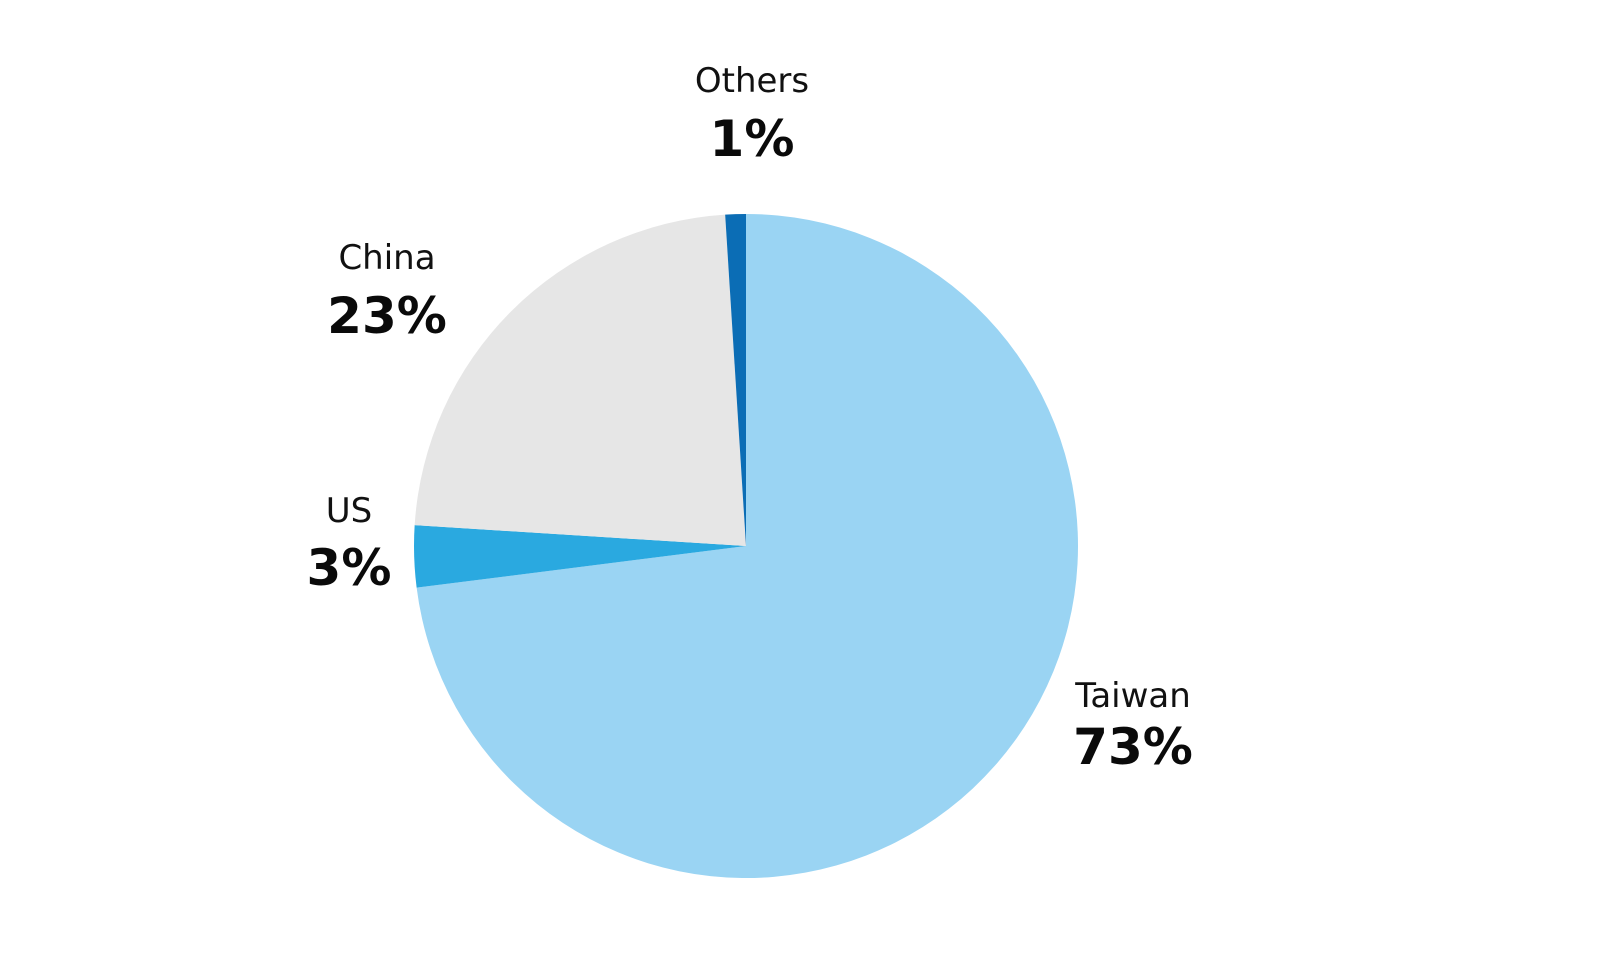 Image resolution: width=1600 pixels, height=960 pixels. Describe the element at coordinates (1133, 747) in the screenshot. I see `taiwan-percent: 73%` at that location.